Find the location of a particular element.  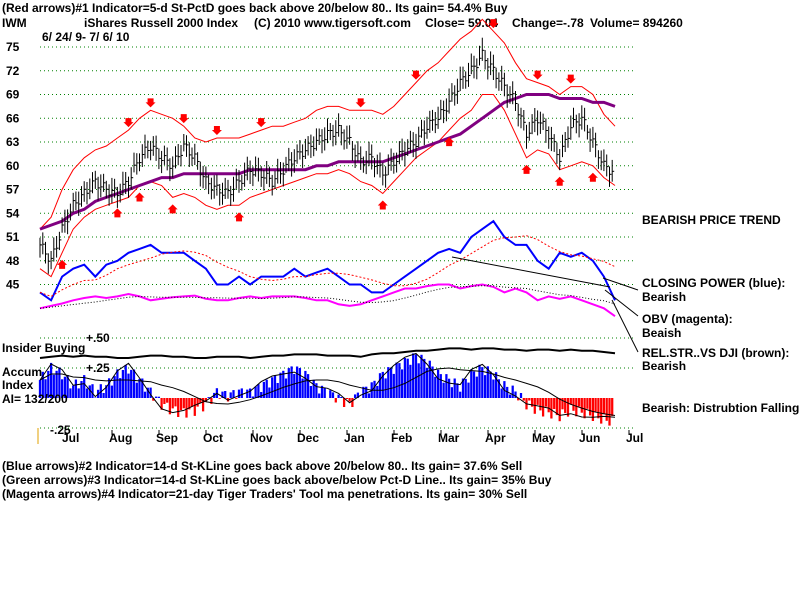

month-label-mar-8: Mar is located at coordinates (449, 438).